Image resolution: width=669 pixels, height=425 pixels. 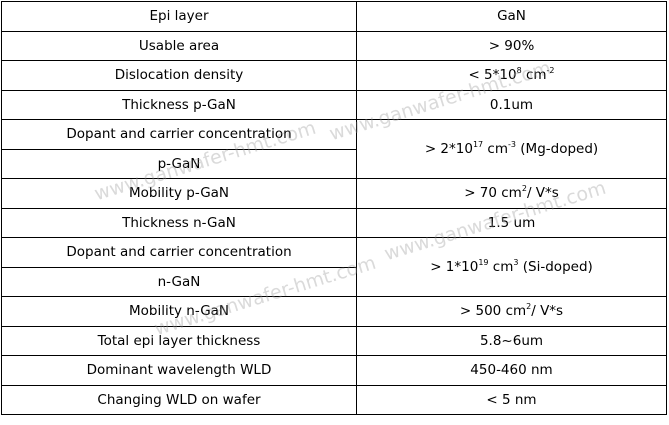 I want to click on spec-value: < 5*108 cm-2, so click(x=511, y=75).